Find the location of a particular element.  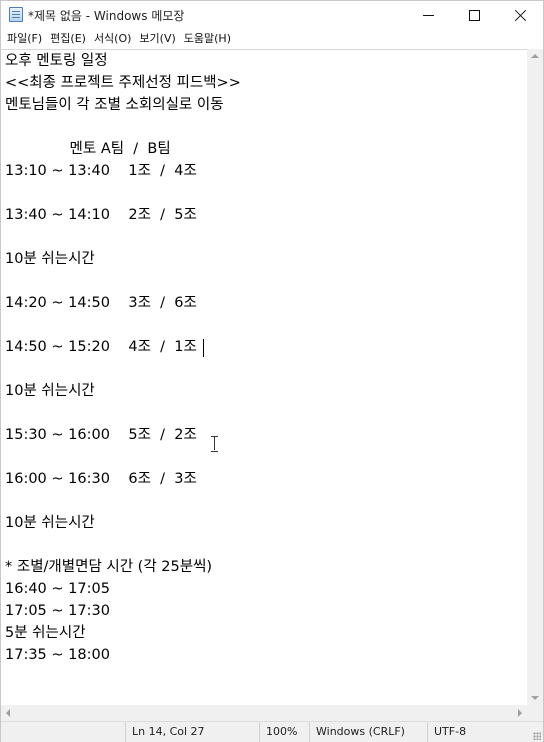

maximize-button is located at coordinates (474, 15).